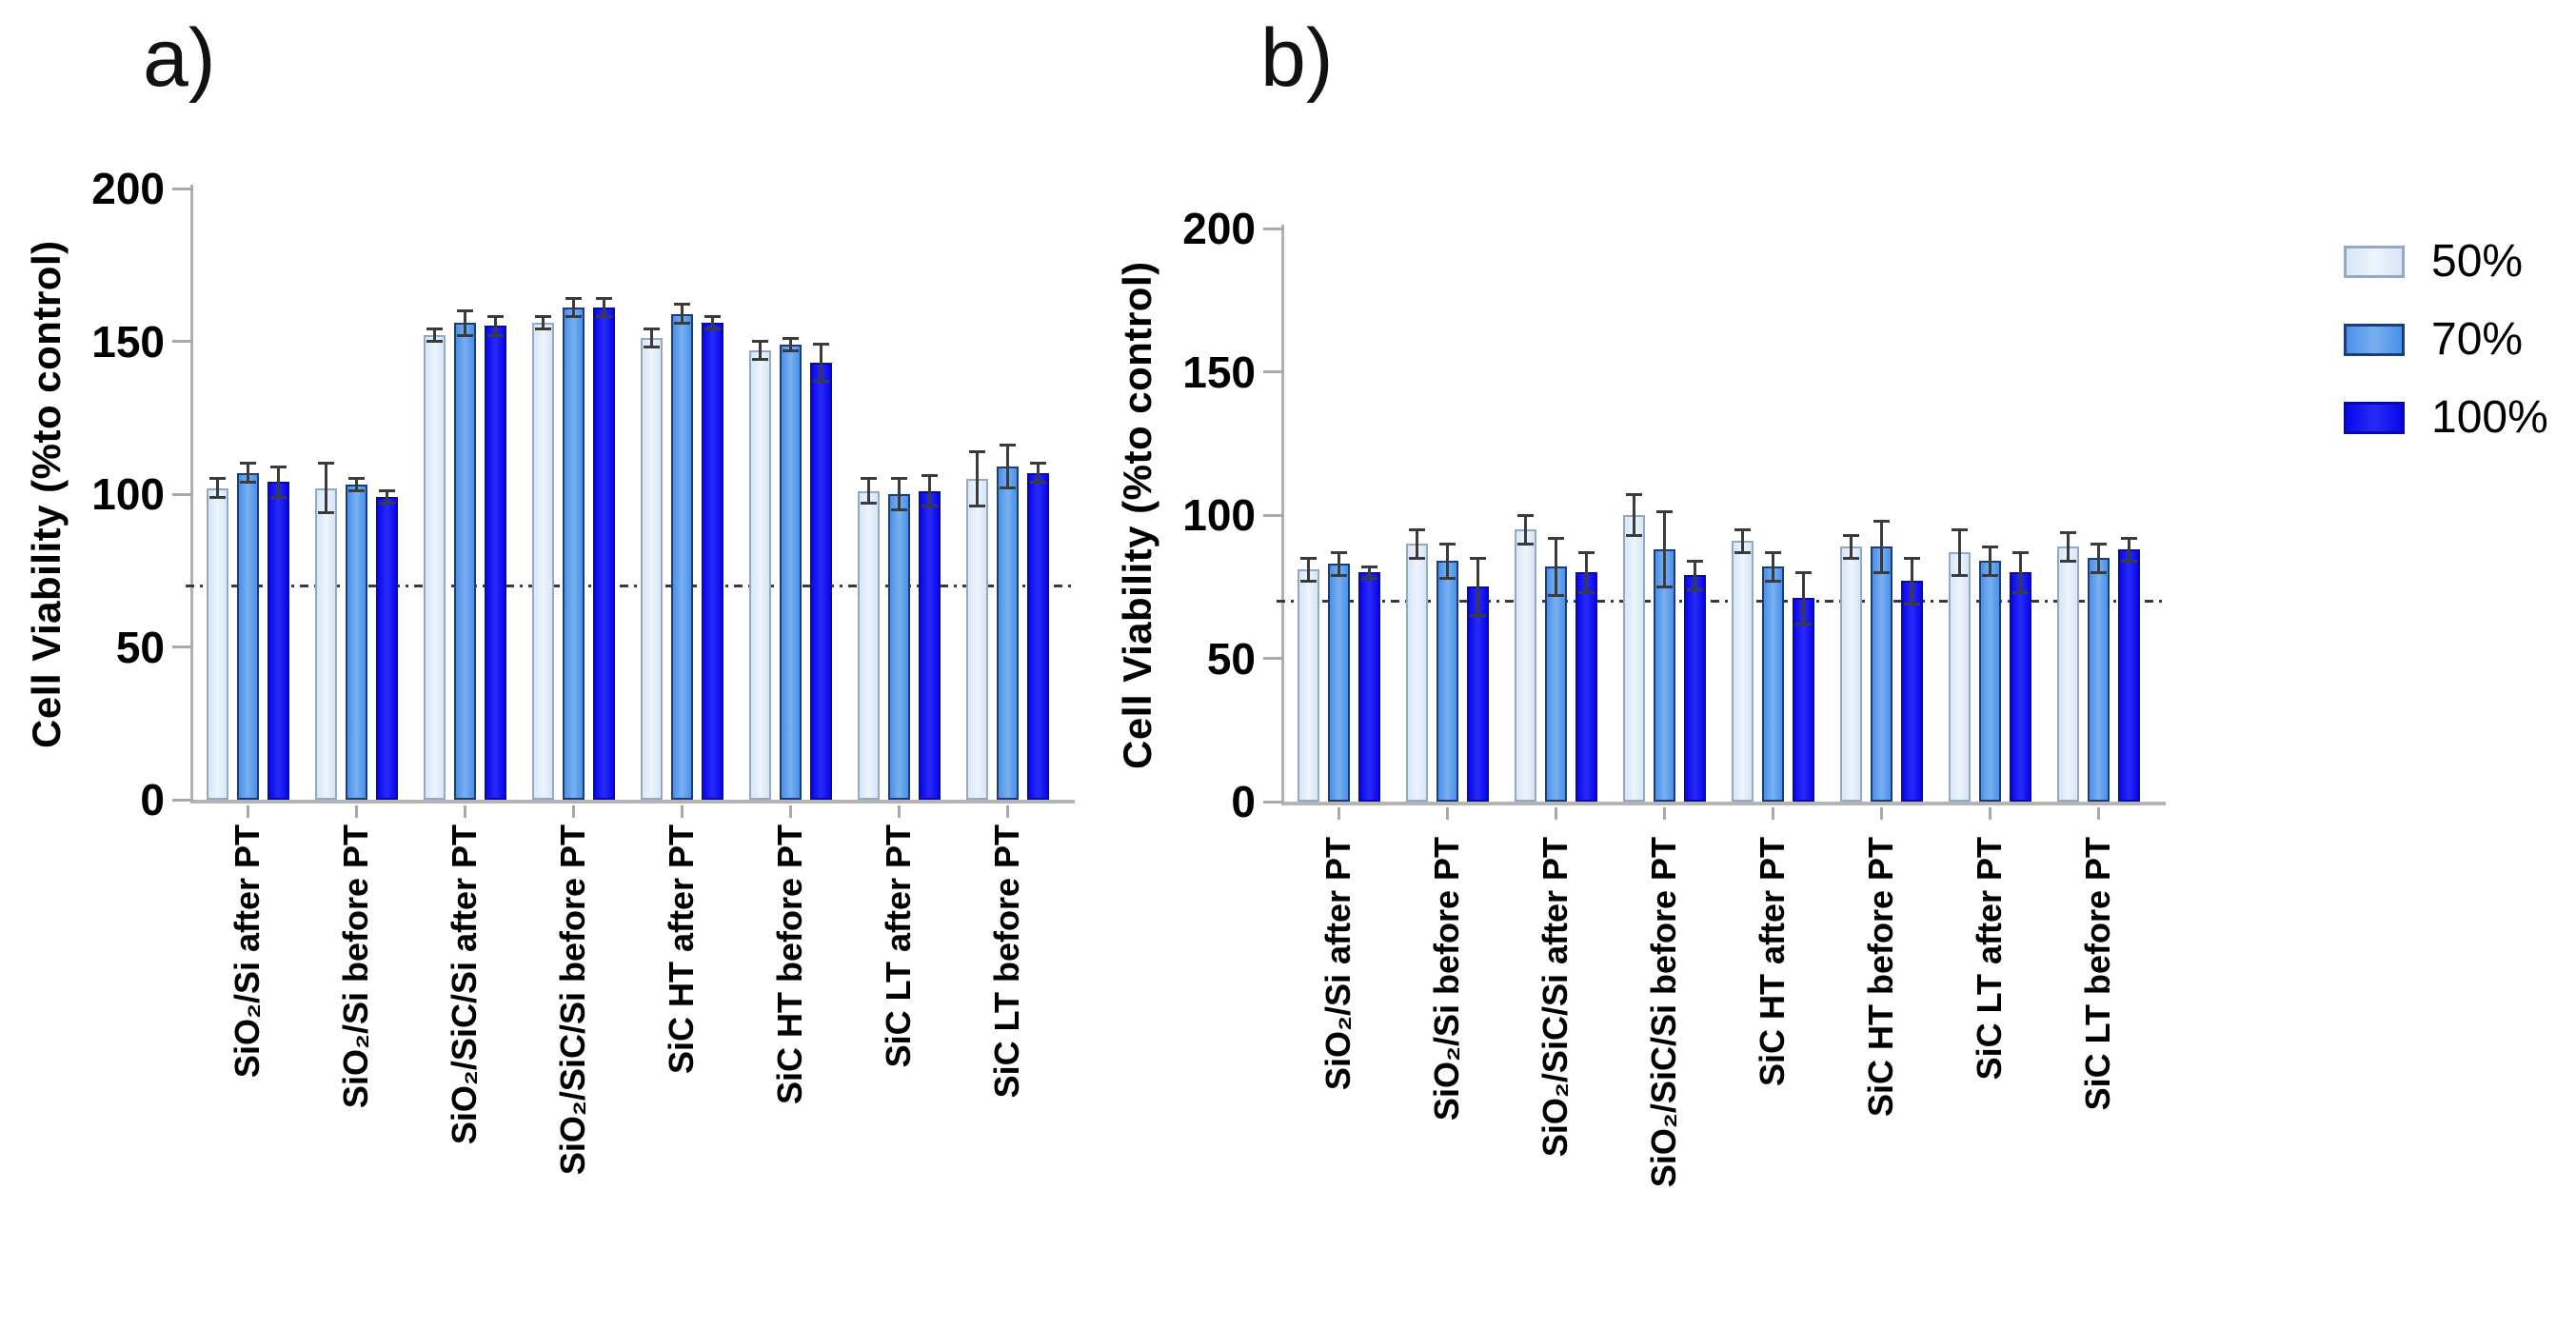  I want to click on bar-100%-6, so click(821, 581).